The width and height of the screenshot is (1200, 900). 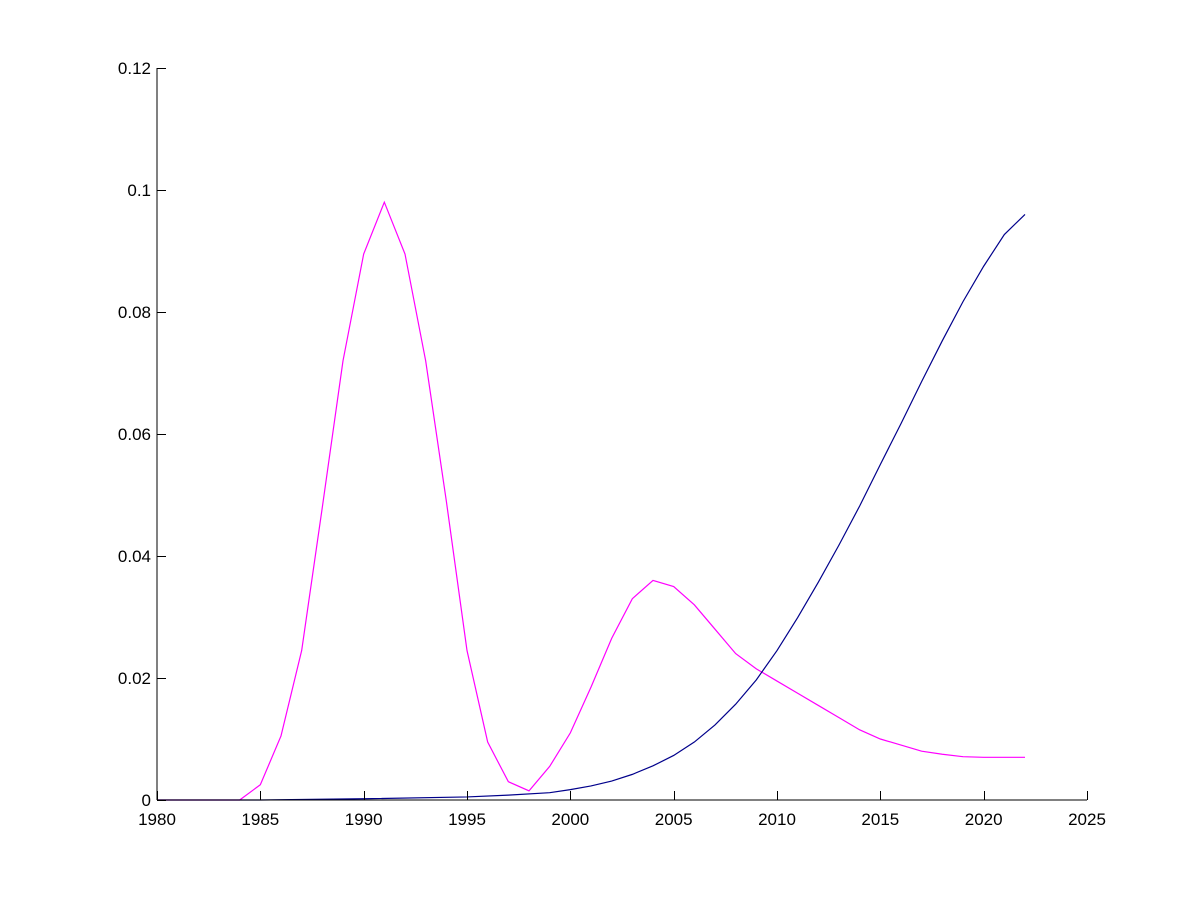 What do you see at coordinates (134, 312) in the screenshot?
I see `y-tick-label: 0.08` at bounding box center [134, 312].